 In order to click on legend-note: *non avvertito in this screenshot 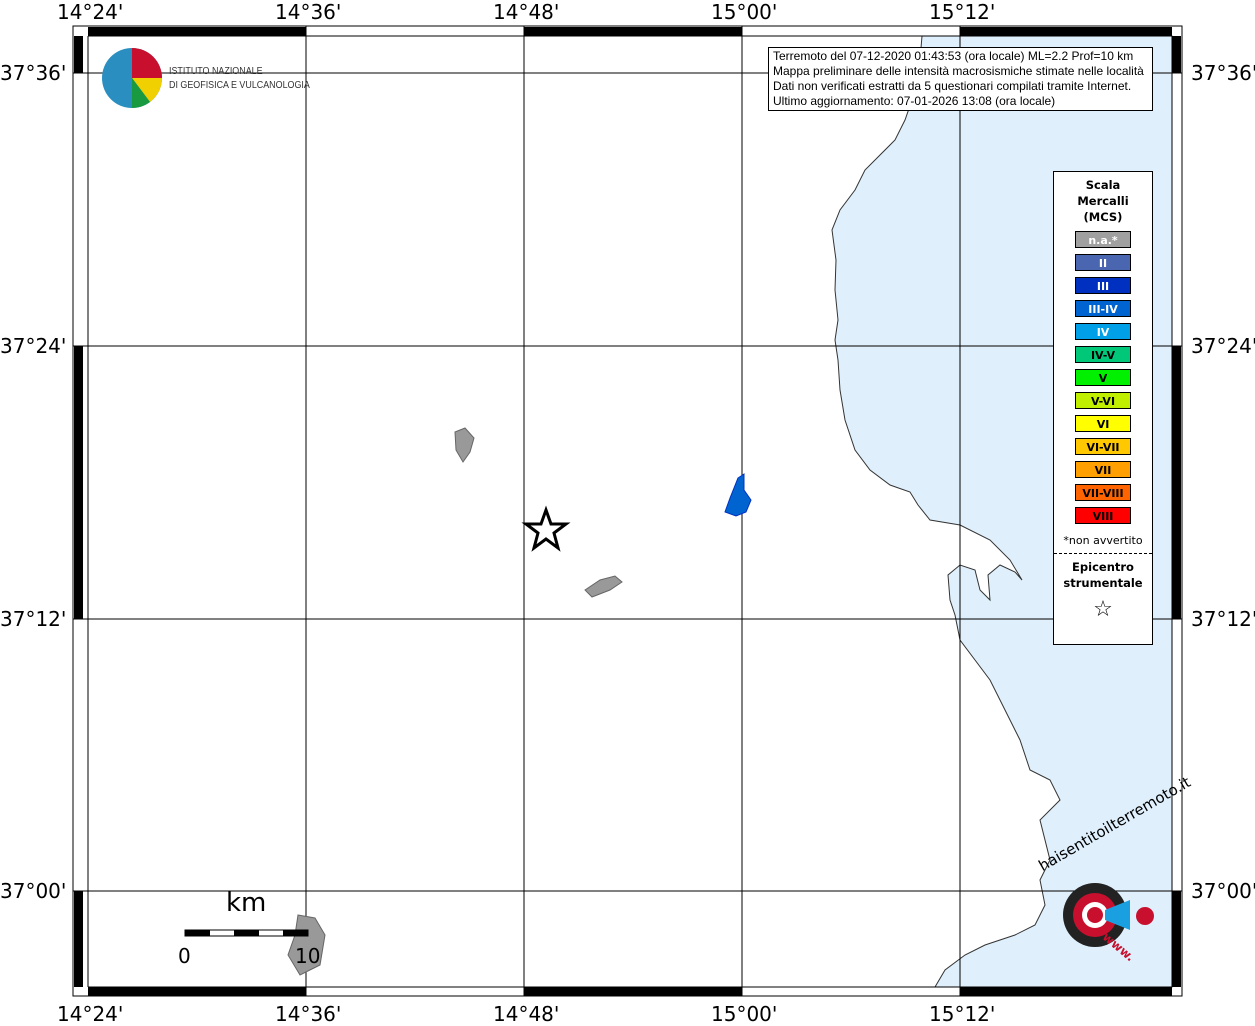, I will do `click(1103, 540)`.